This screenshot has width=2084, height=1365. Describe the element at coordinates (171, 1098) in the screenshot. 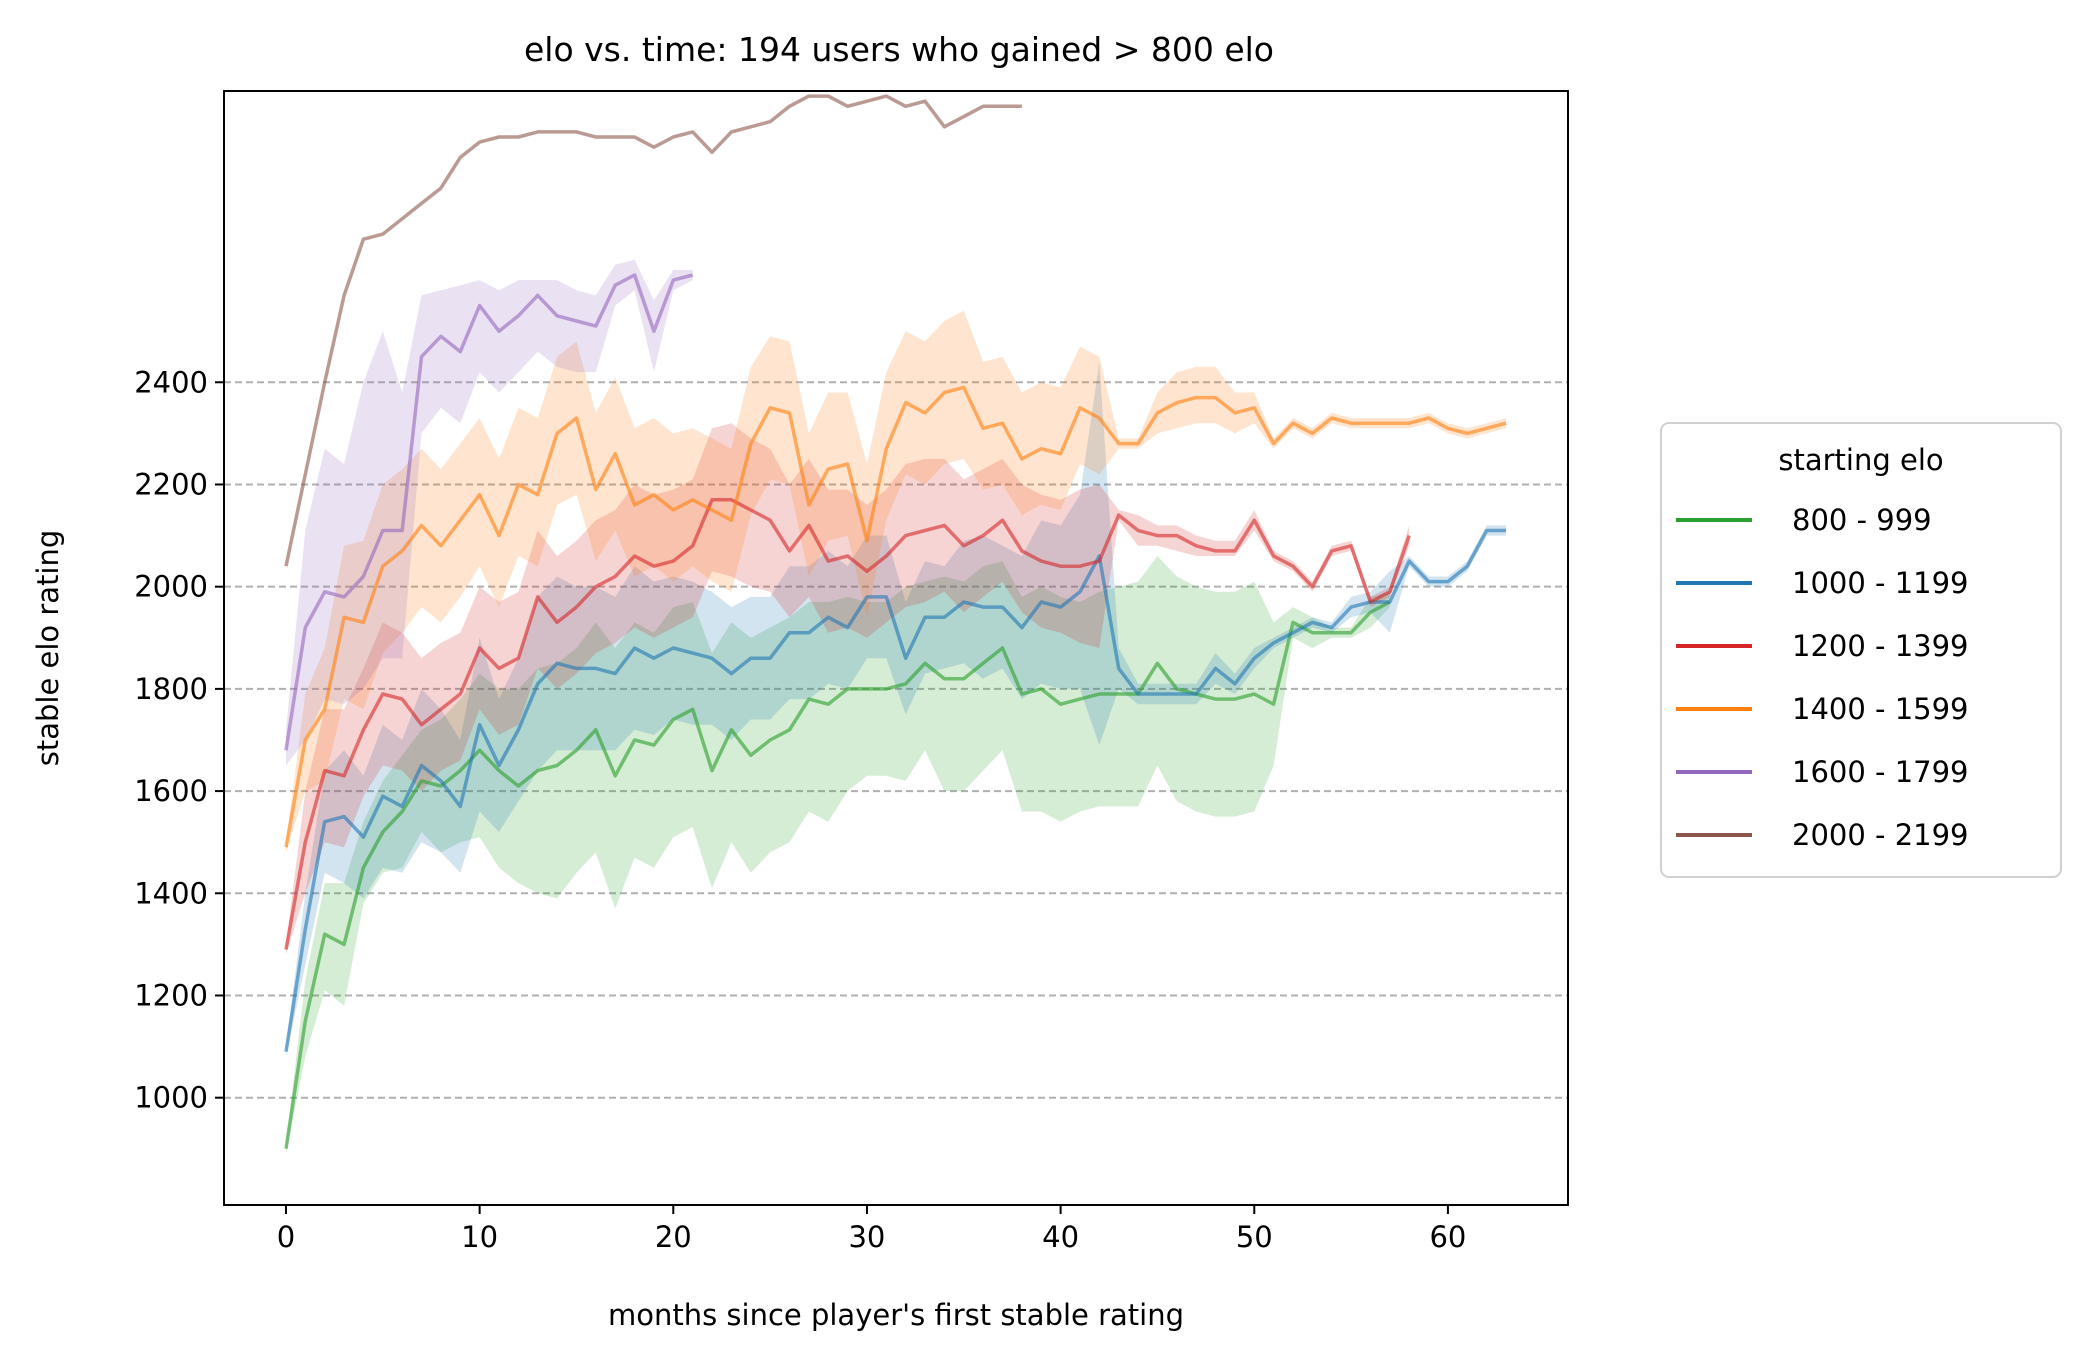

I see `y-tick-label: 1000` at that location.